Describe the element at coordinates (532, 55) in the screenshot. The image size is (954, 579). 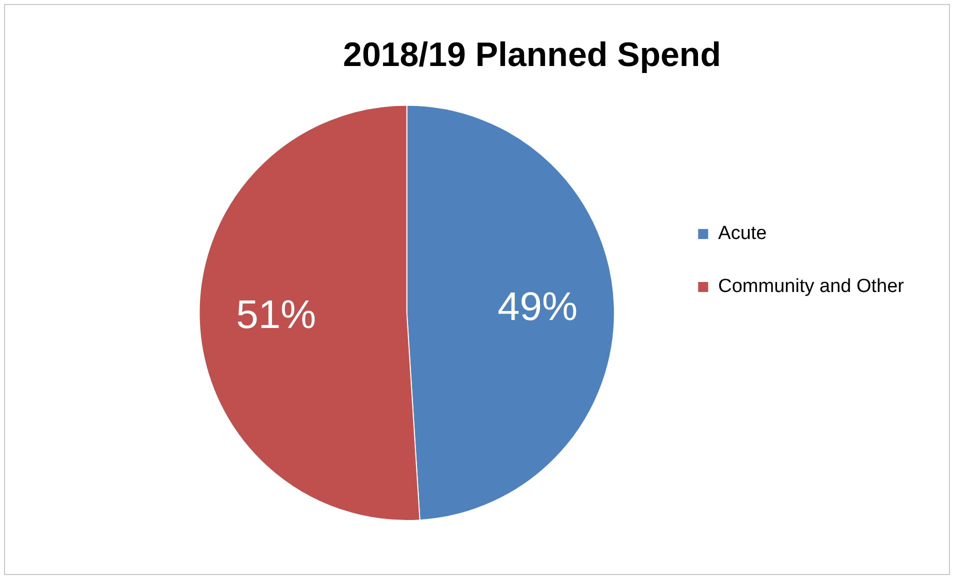
I see `chart-title: 2018/19 Planned Spend` at that location.